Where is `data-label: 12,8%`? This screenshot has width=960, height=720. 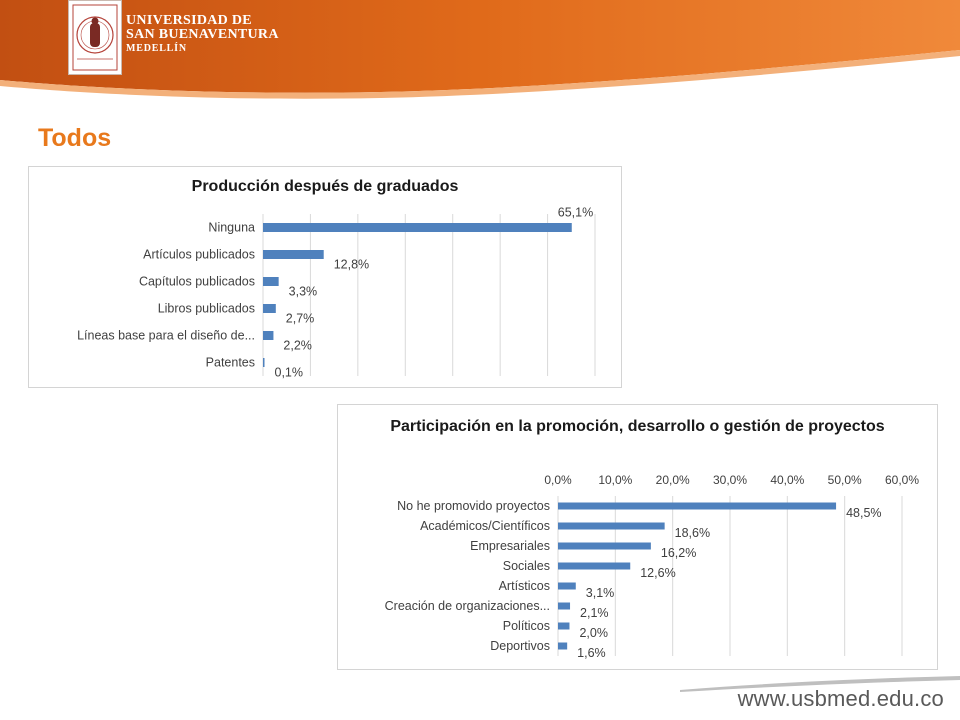
data-label: 12,8% is located at coordinates (351, 265).